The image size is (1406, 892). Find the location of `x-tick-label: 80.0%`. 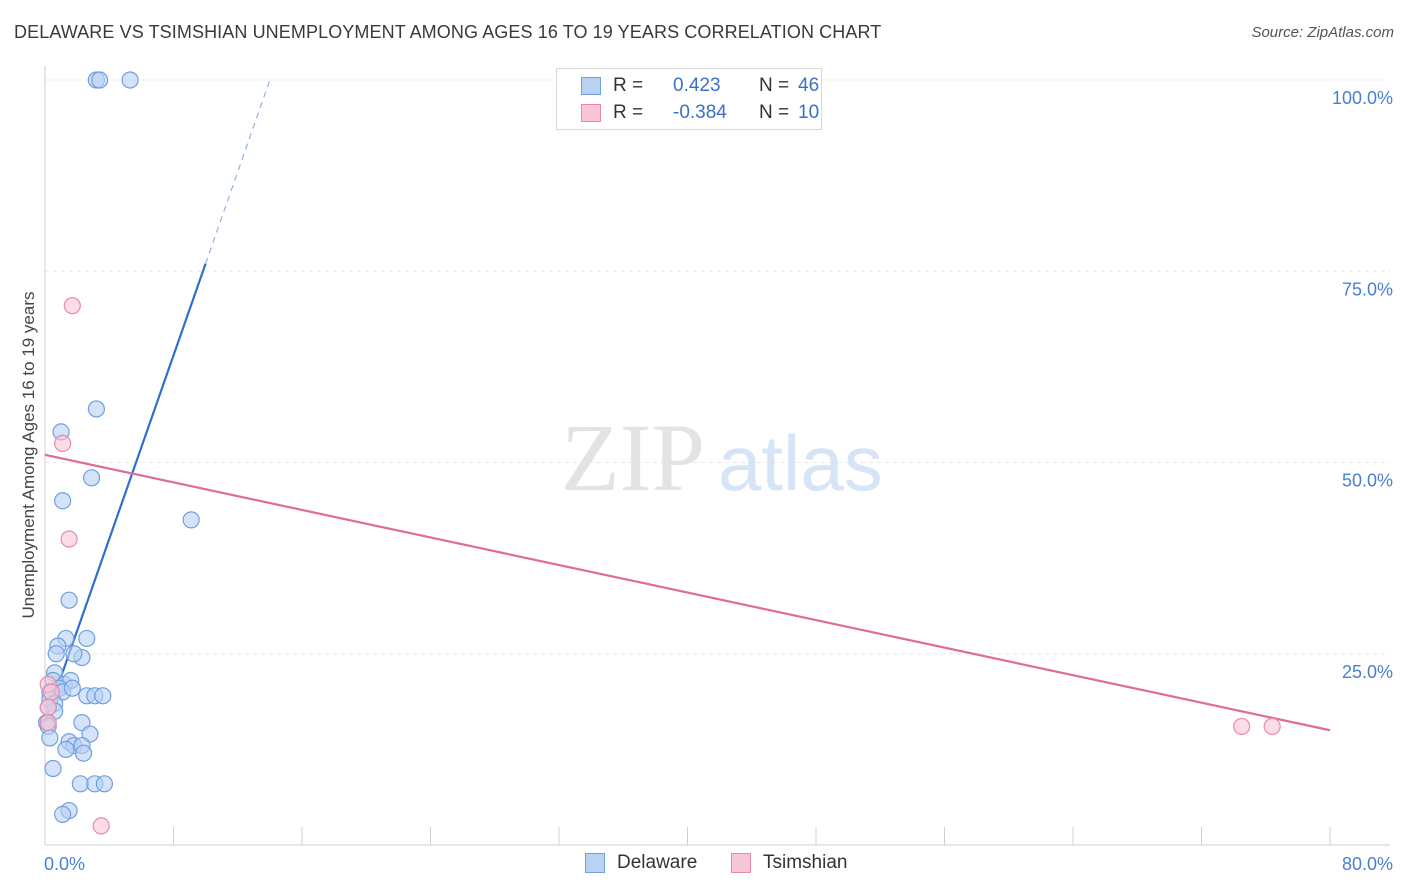

x-tick-label: 80.0% is located at coordinates (1367, 864).